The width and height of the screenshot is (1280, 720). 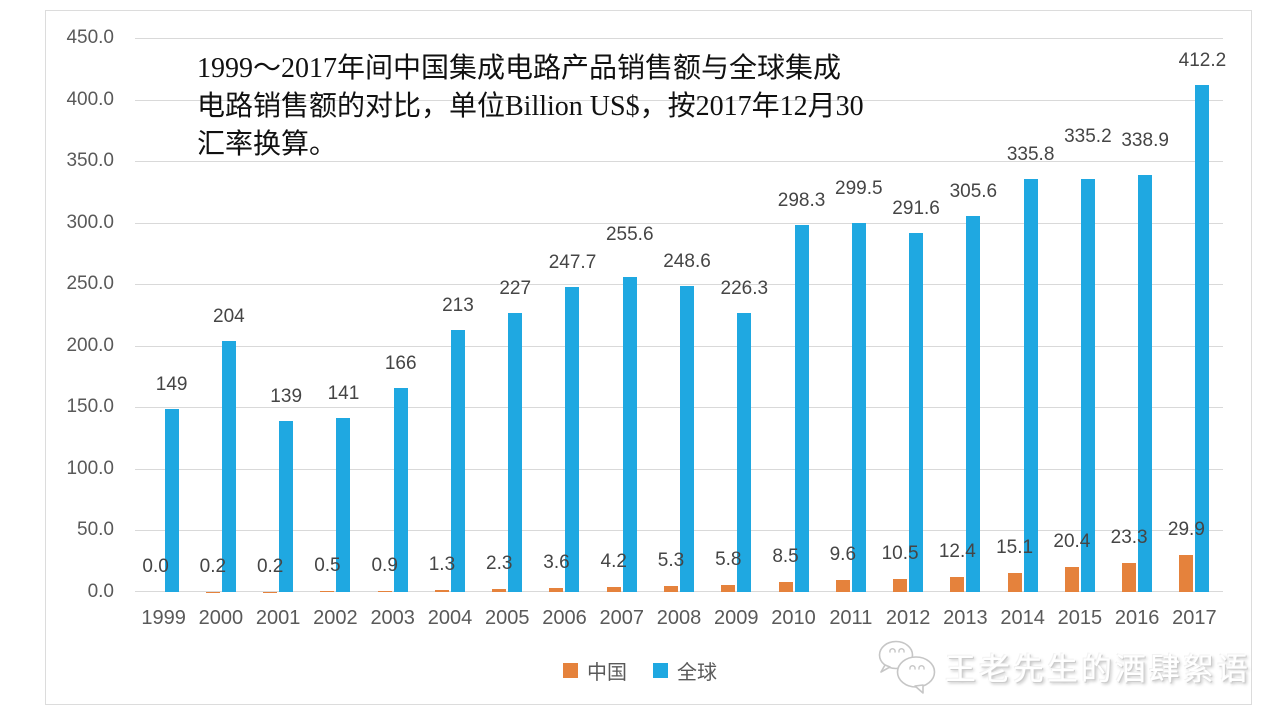 I want to click on bar-global-2004, so click(x=457, y=460).